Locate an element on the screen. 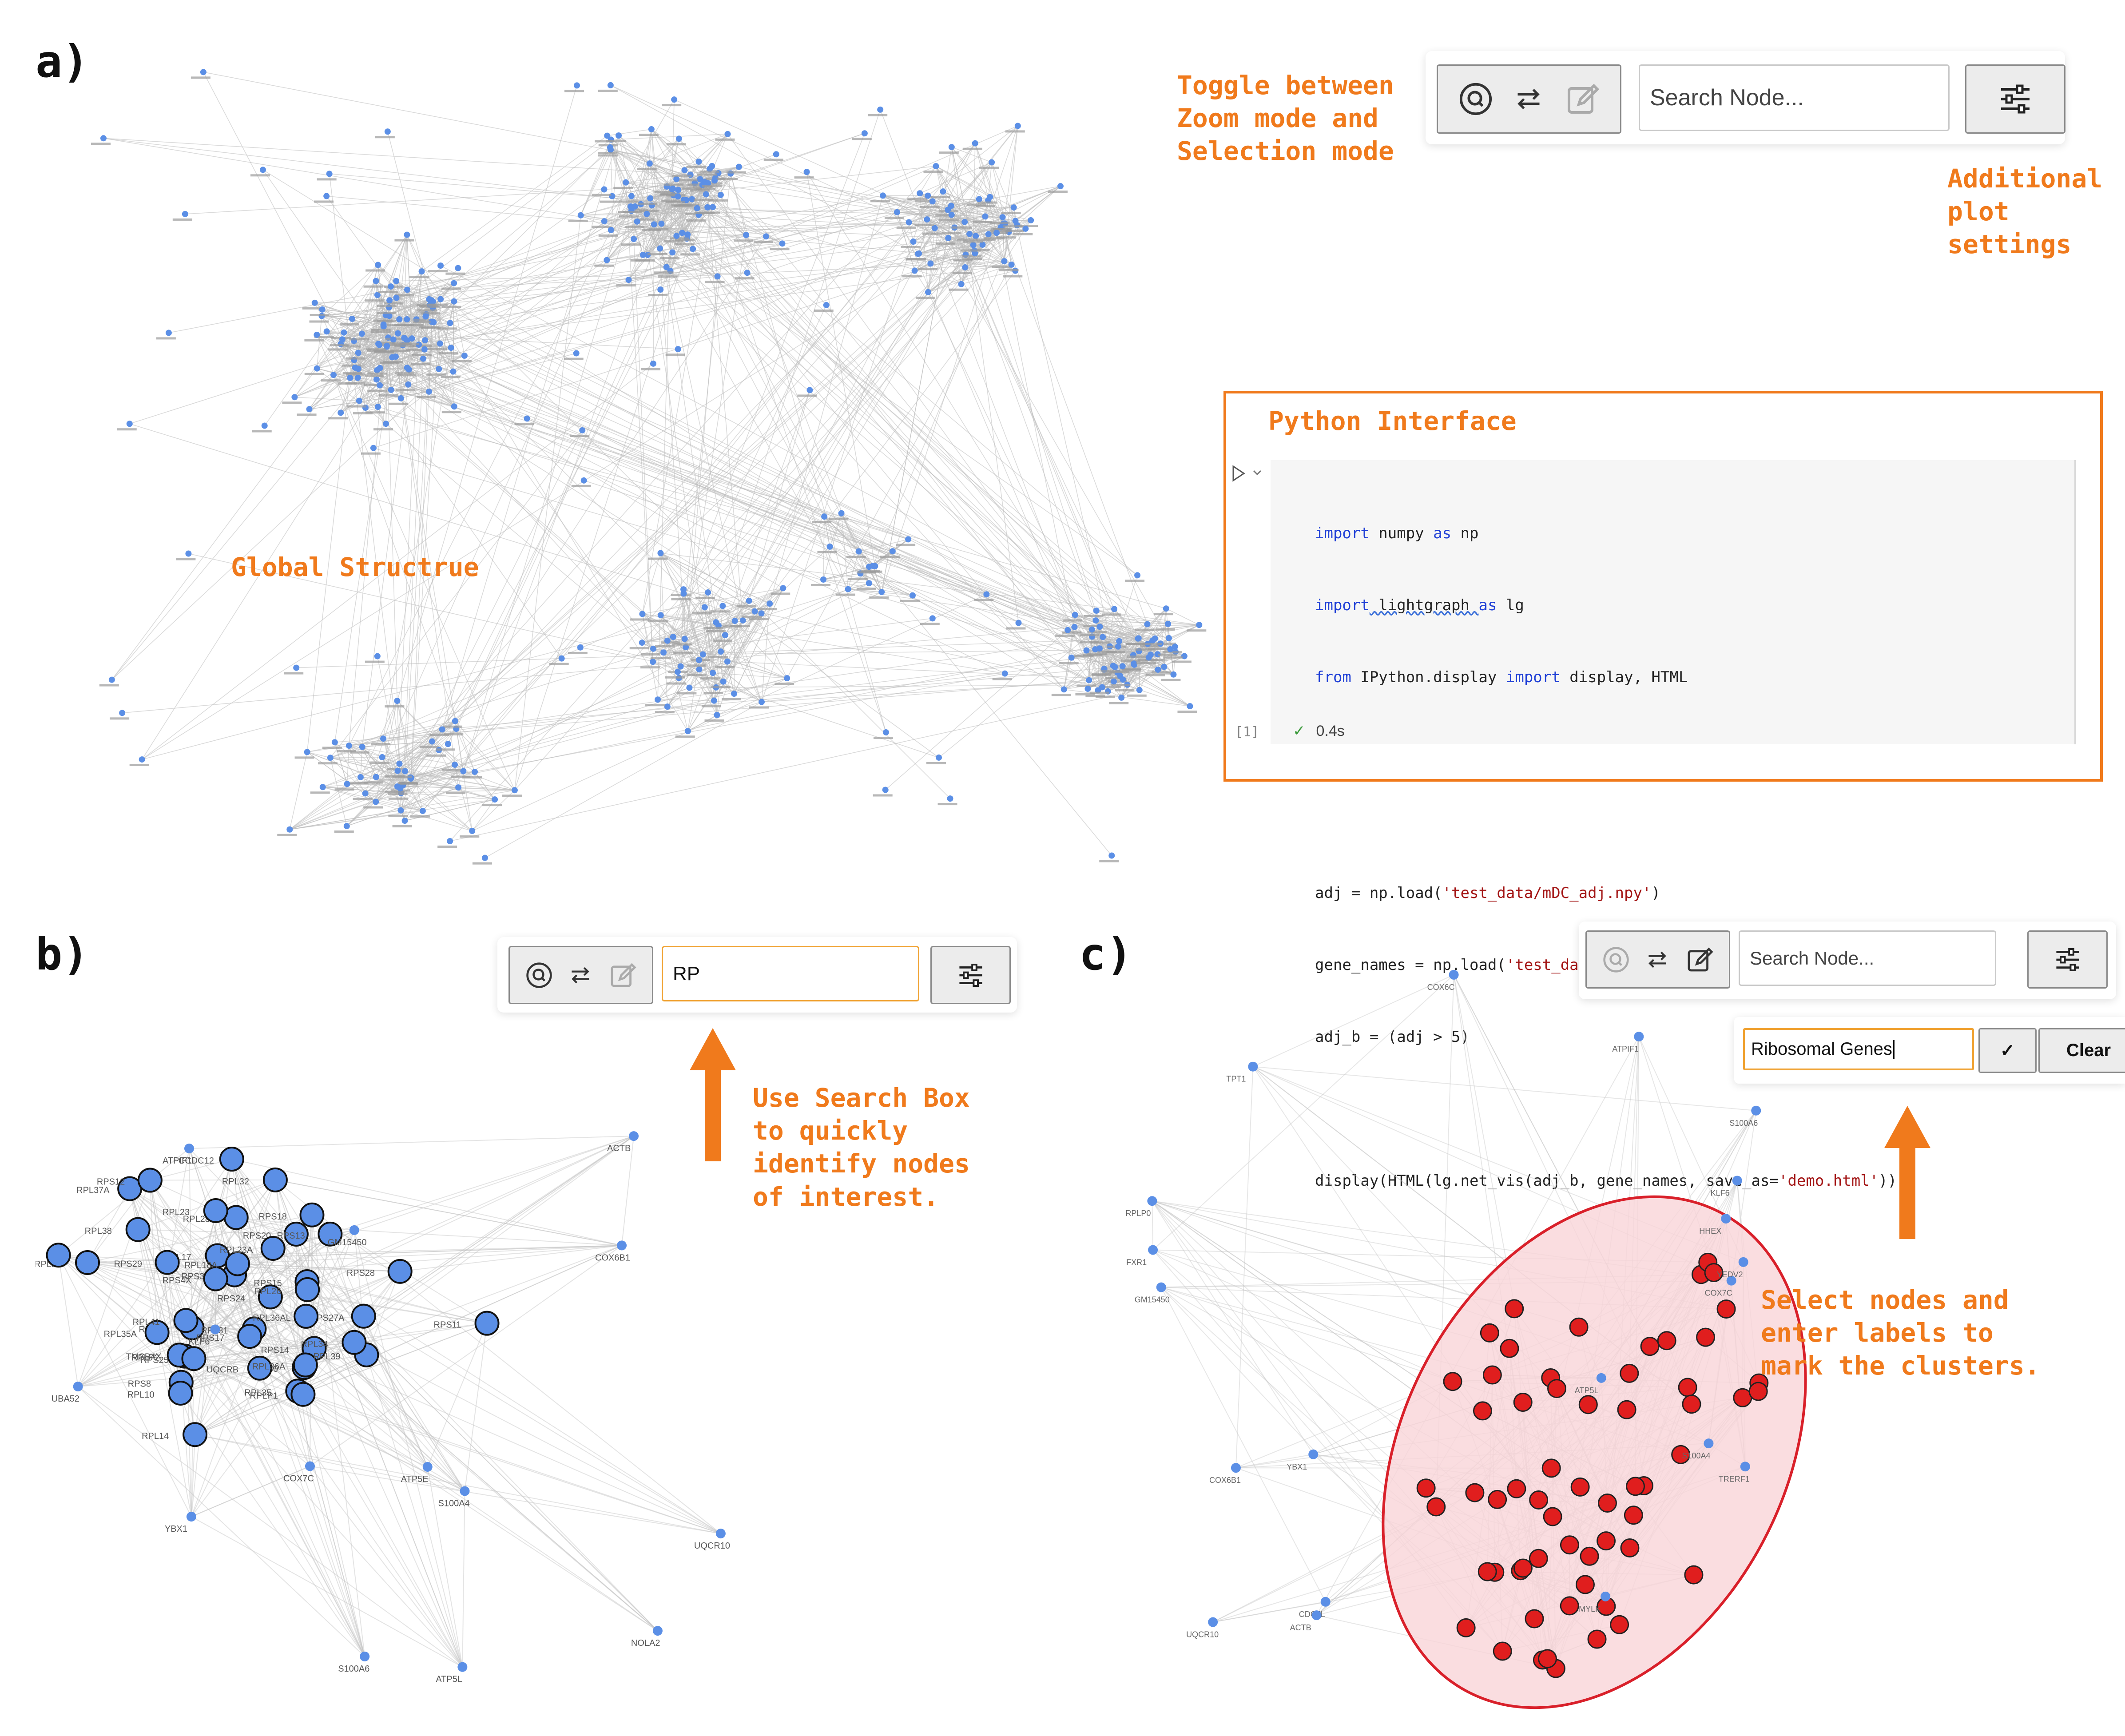 The image size is (2125, 1736). node-label: ATP5L is located at coordinates (1587, 1390).